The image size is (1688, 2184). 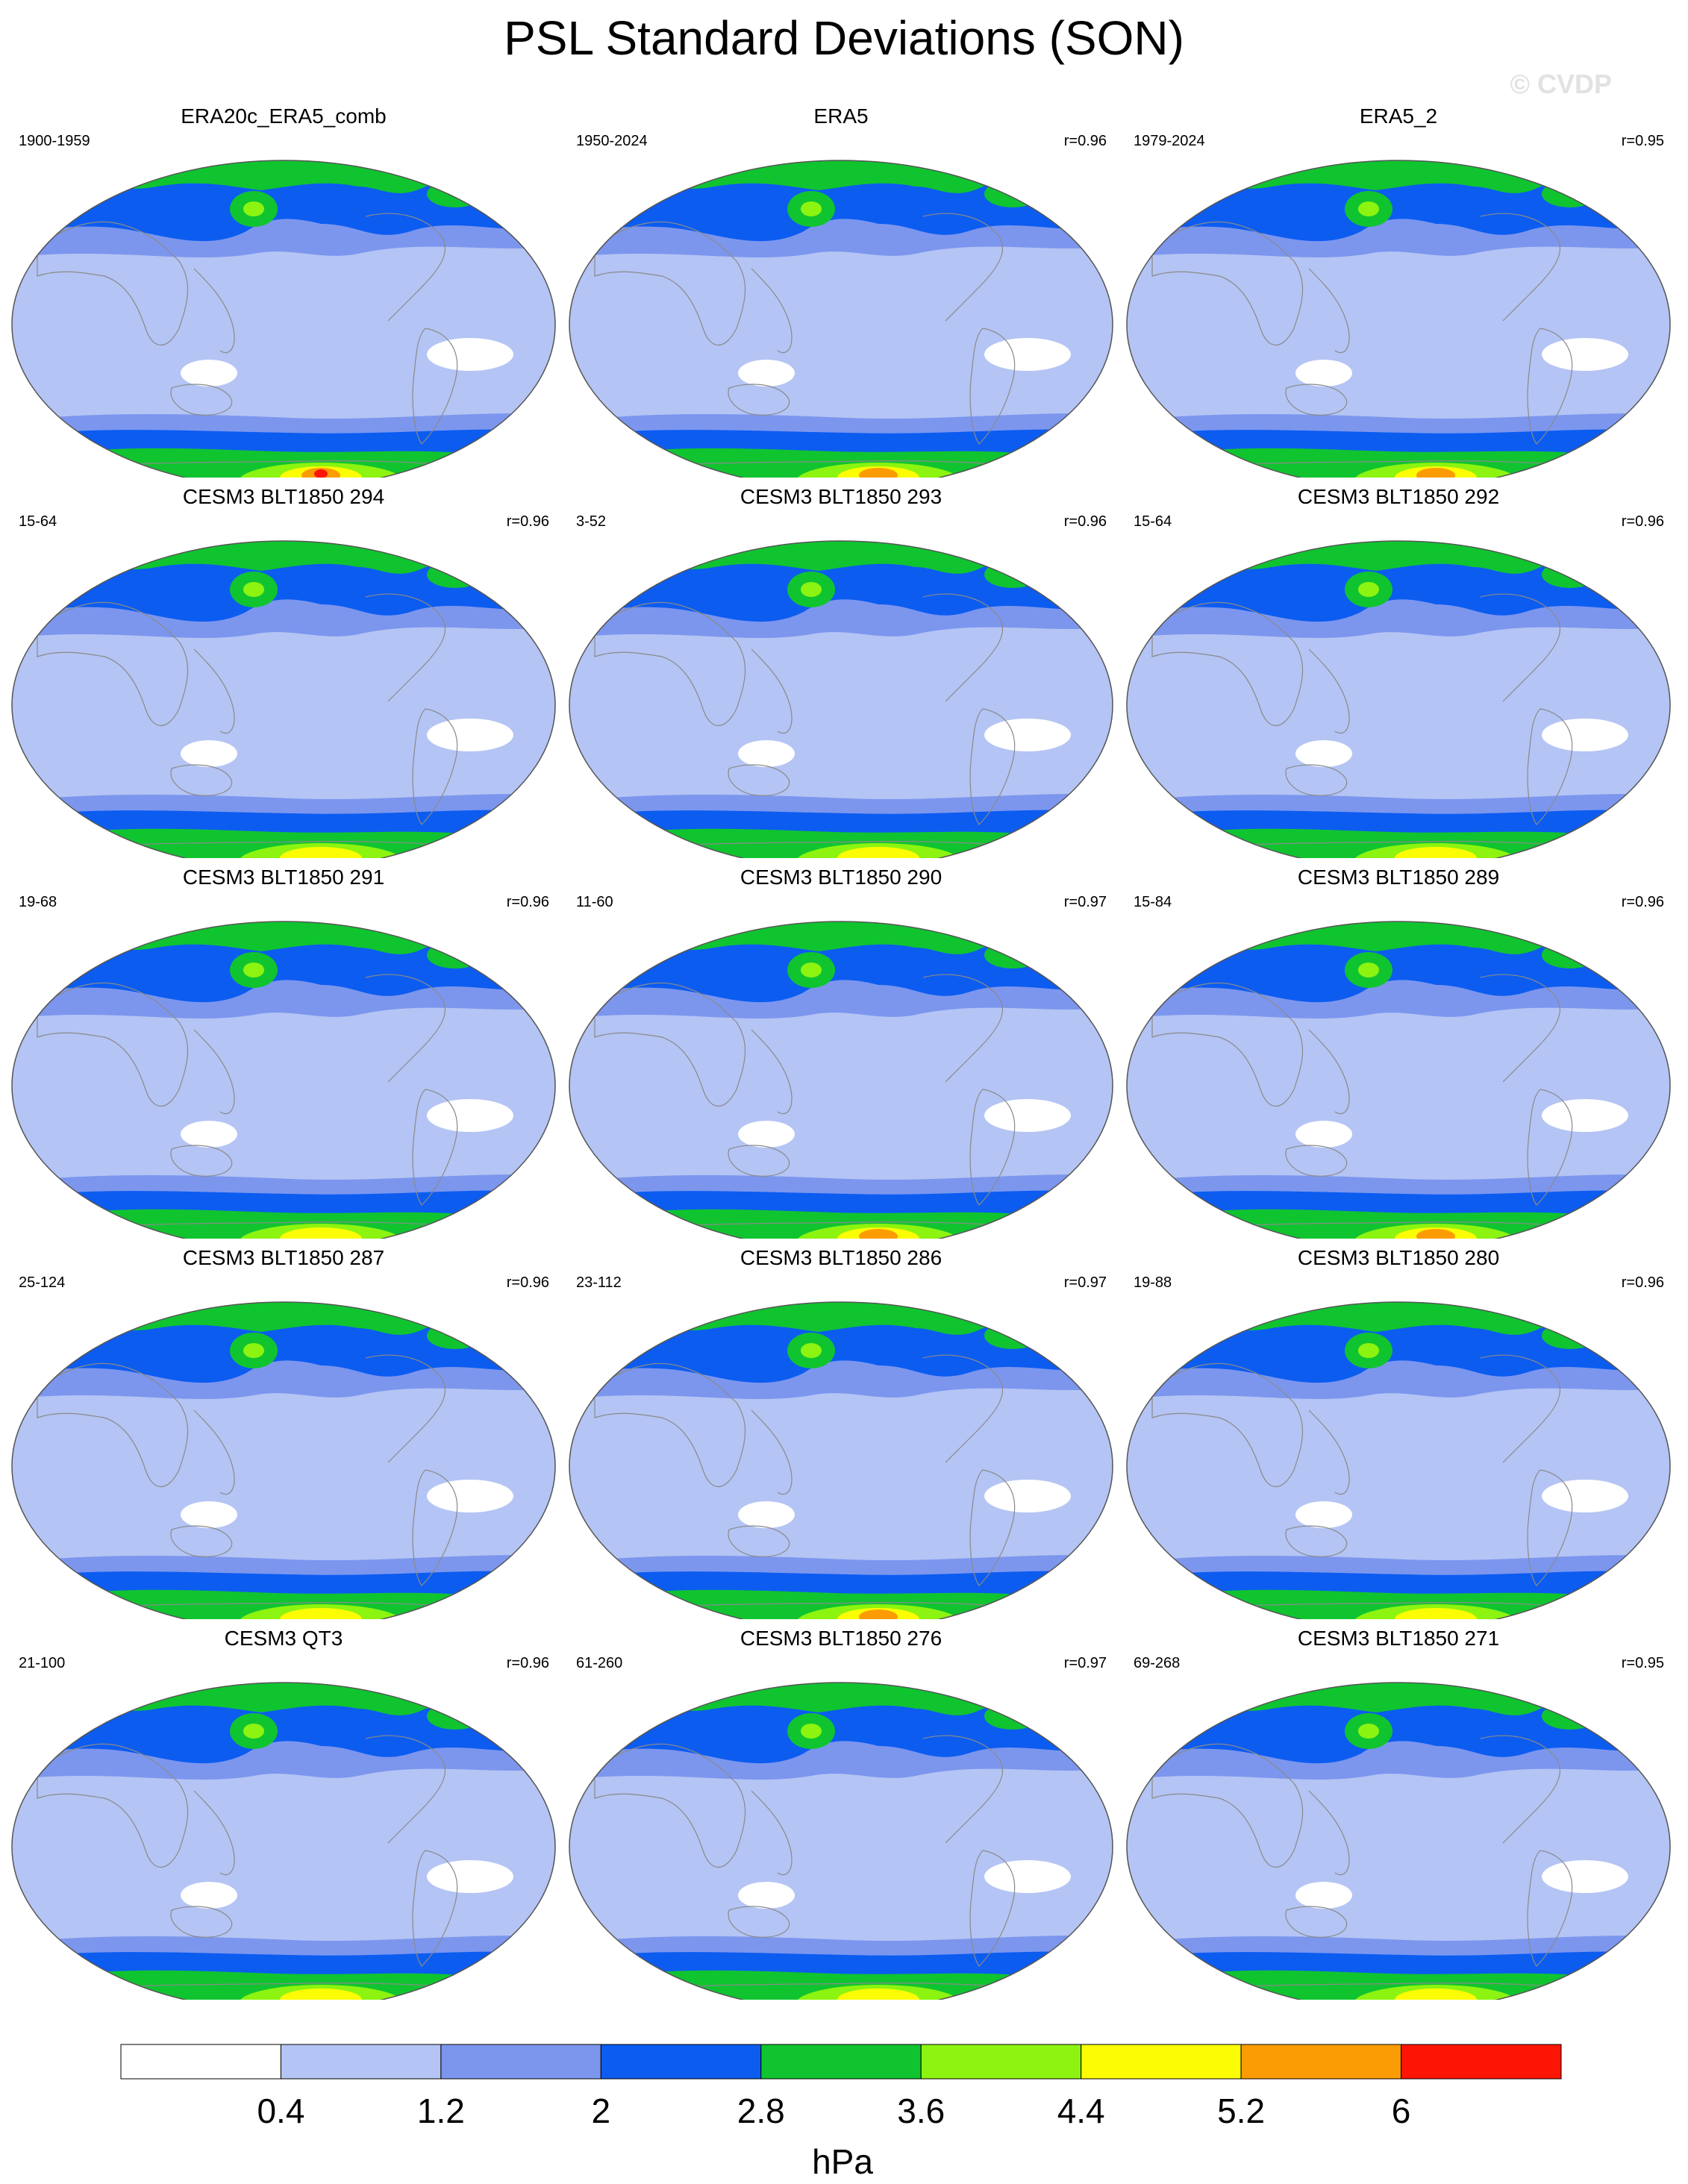 What do you see at coordinates (280, 2110) in the screenshot?
I see `colorbar-tick-label: 0.4` at bounding box center [280, 2110].